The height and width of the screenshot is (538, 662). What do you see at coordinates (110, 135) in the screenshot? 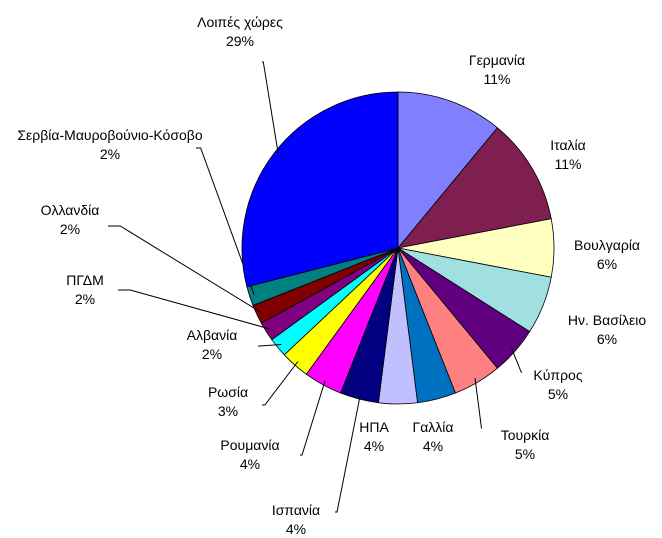
I see `category-label: Σερβία-Μαυροβούνιο-Κόσοβο` at bounding box center [110, 135].